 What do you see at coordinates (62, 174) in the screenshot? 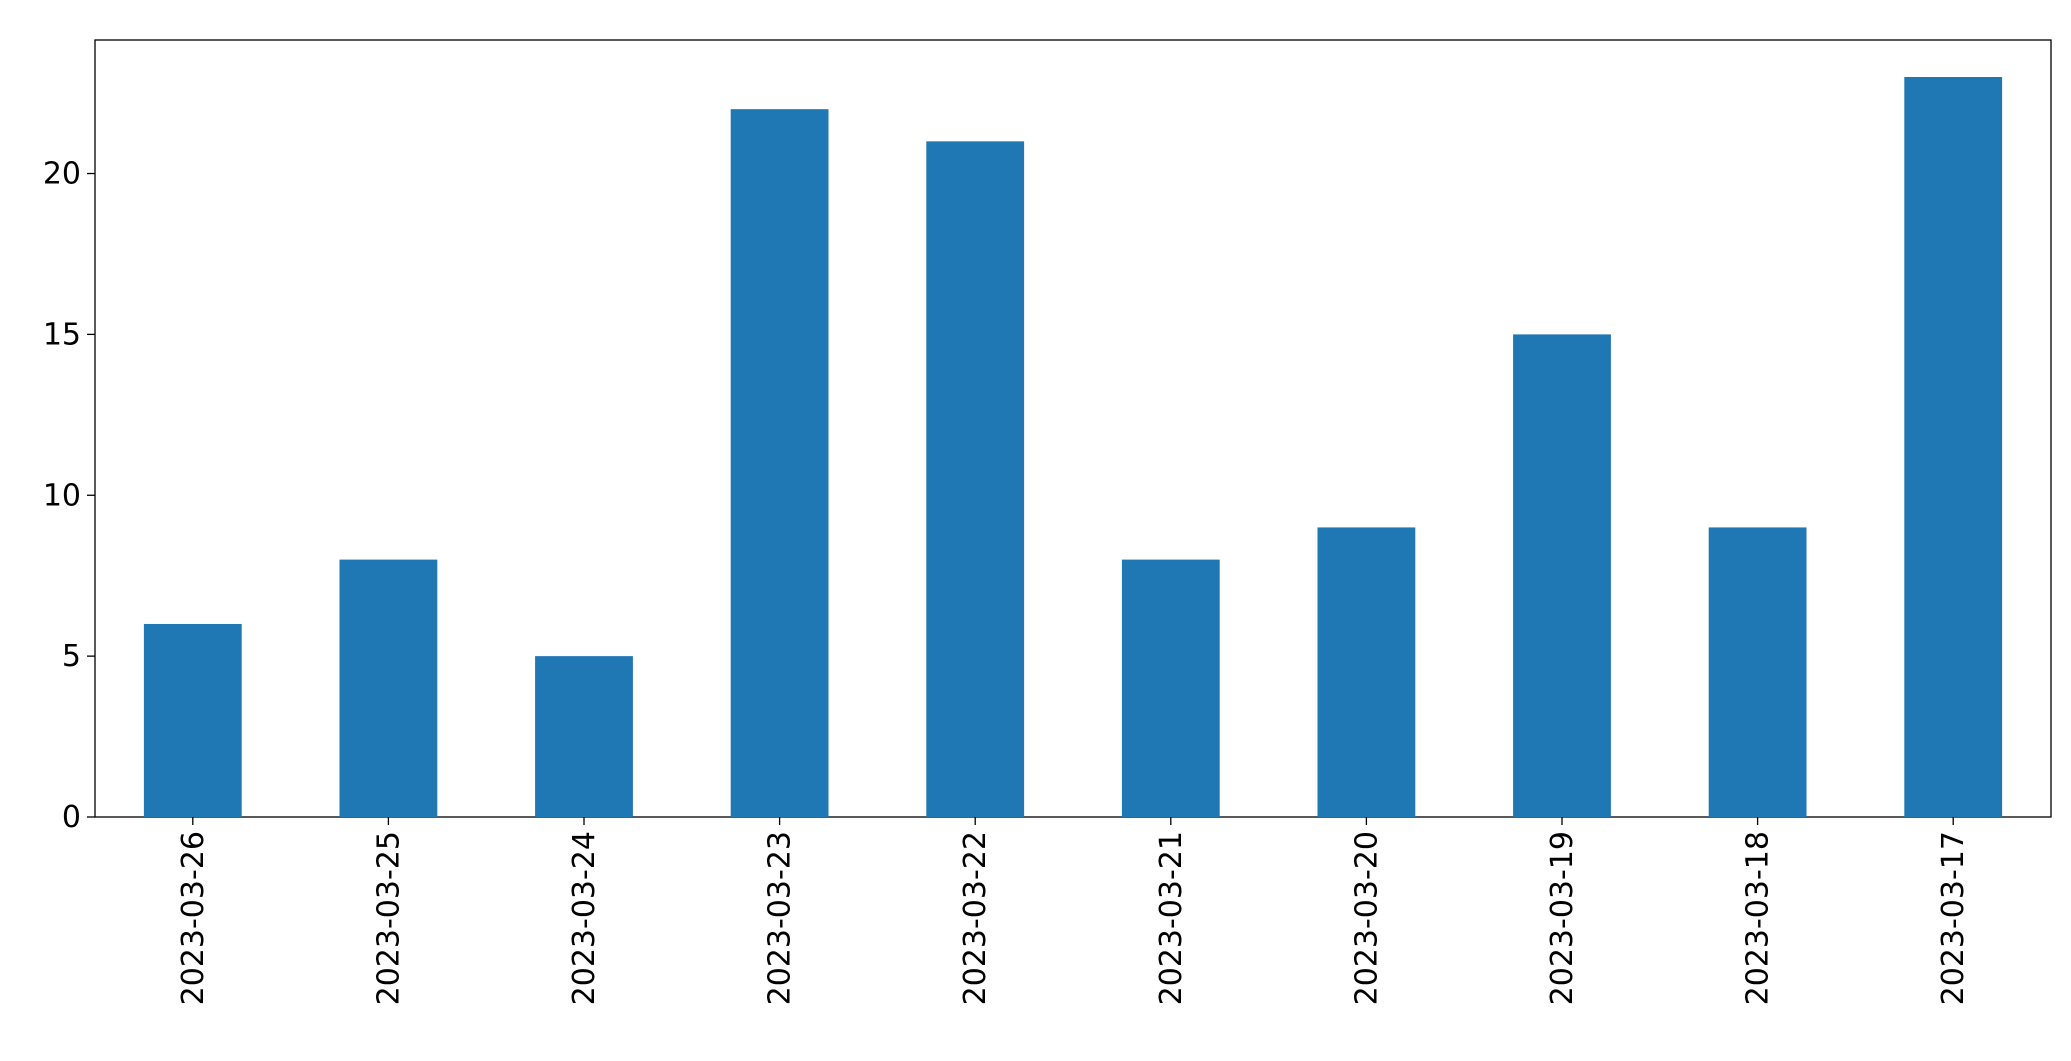
I see `y-tick-label: 20` at bounding box center [62, 174].